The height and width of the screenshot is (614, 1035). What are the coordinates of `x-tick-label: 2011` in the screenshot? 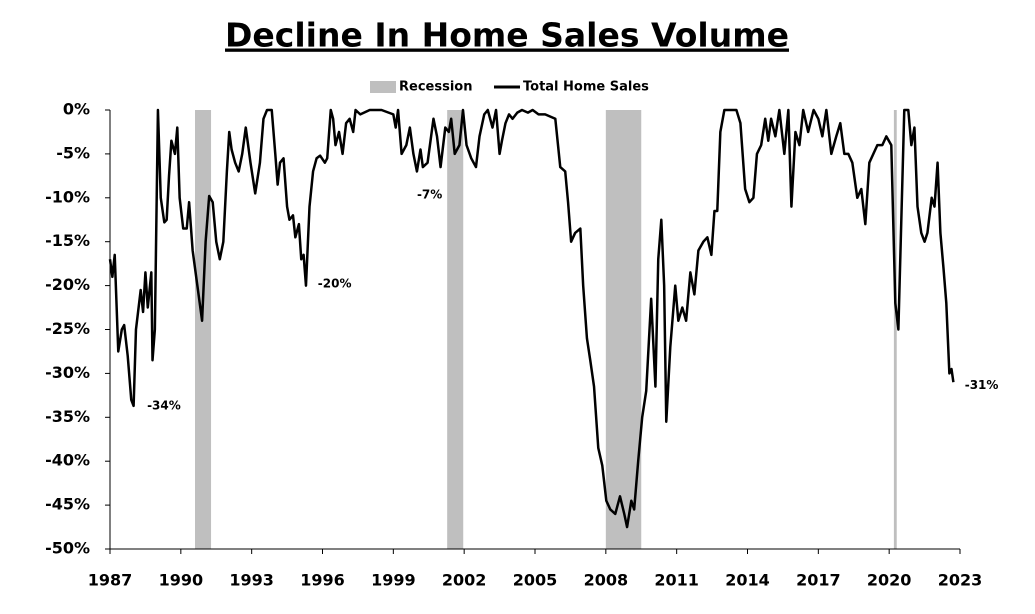 It's located at (676, 580).